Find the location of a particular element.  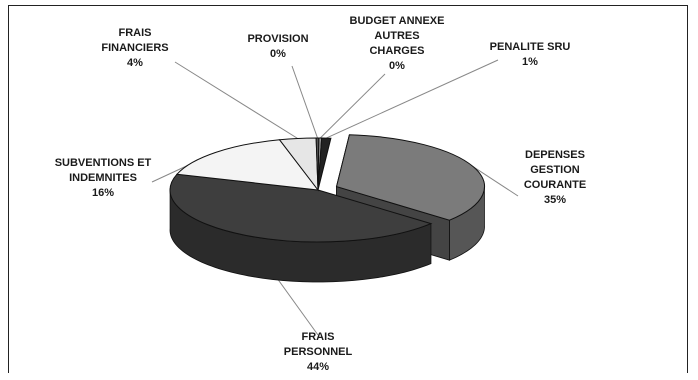

slice-label: DEPENSES GESTION COURANTE 35% is located at coordinates (555, 177).